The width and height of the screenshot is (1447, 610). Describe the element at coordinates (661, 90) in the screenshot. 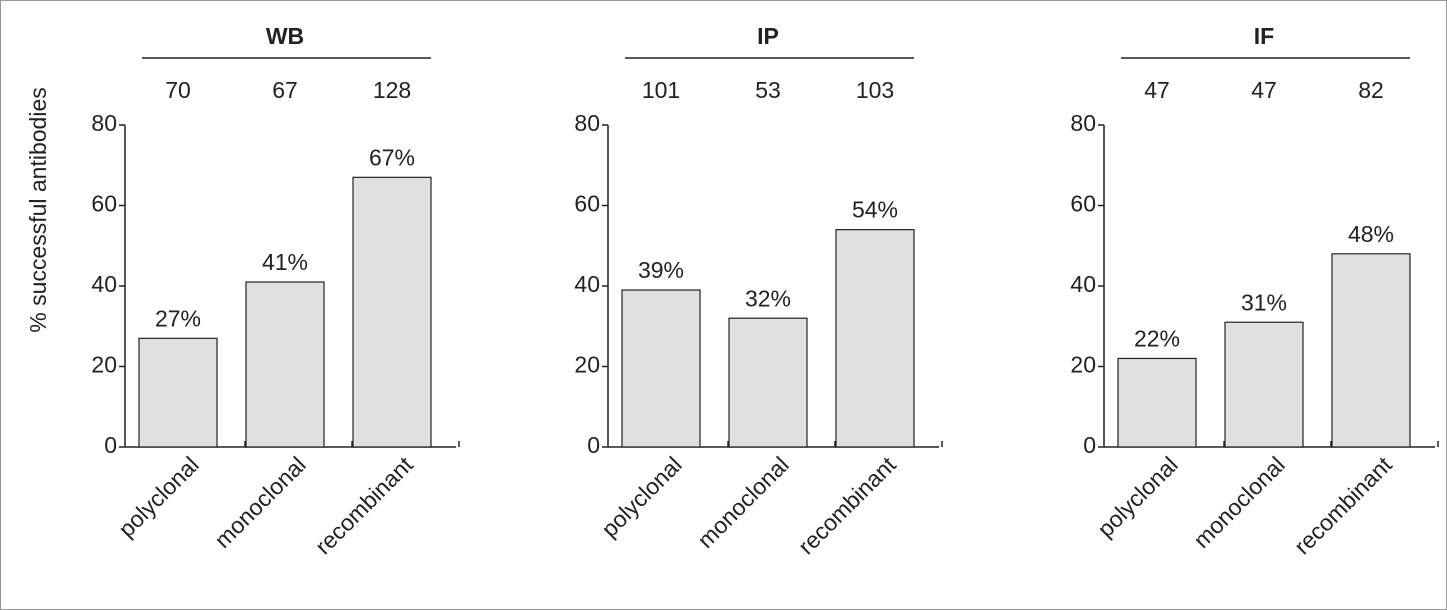

I see `count-label: 101` at that location.